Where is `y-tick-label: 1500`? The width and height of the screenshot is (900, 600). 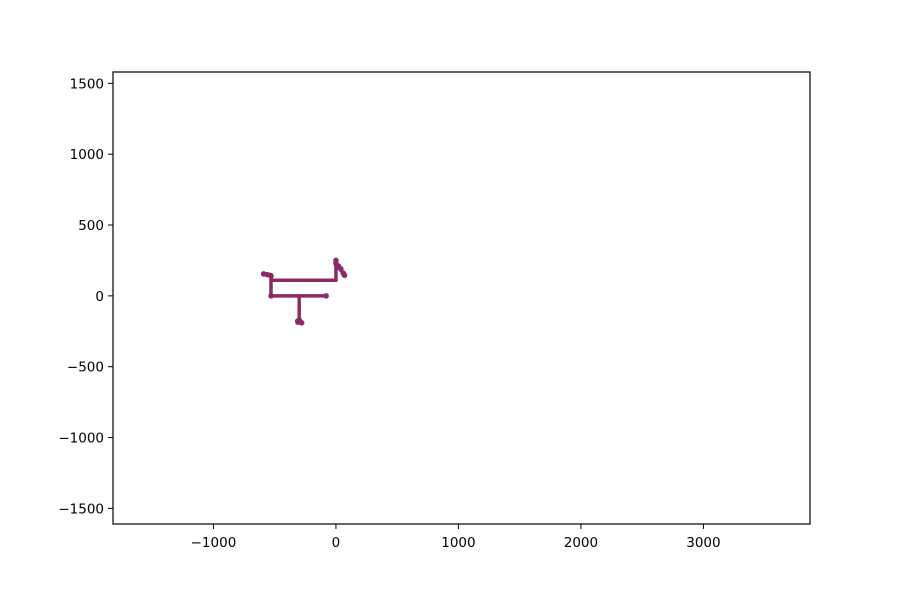
y-tick-label: 1500 is located at coordinates (87, 84).